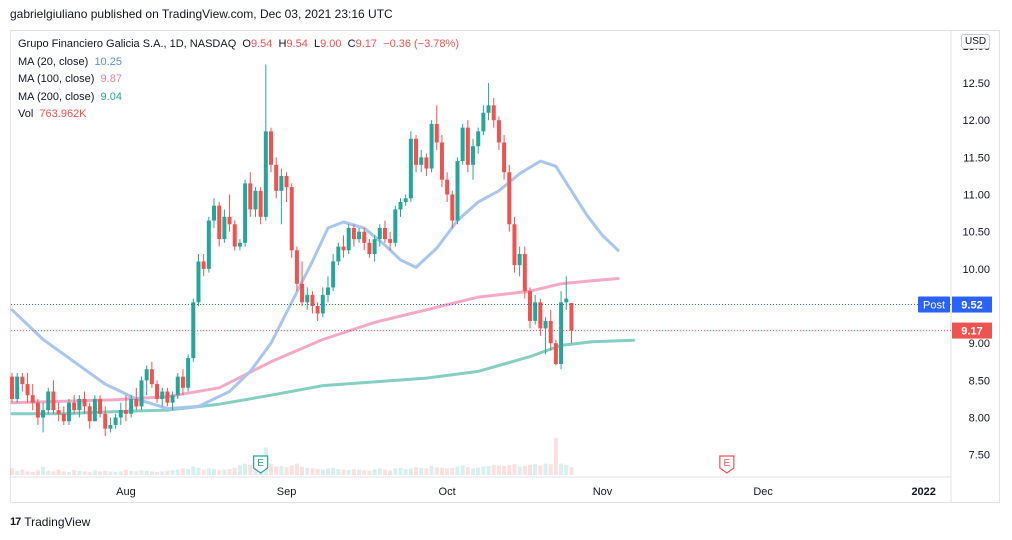 This screenshot has height=540, width=1012. What do you see at coordinates (315, 341) in the screenshot?
I see `ma100-line` at bounding box center [315, 341].